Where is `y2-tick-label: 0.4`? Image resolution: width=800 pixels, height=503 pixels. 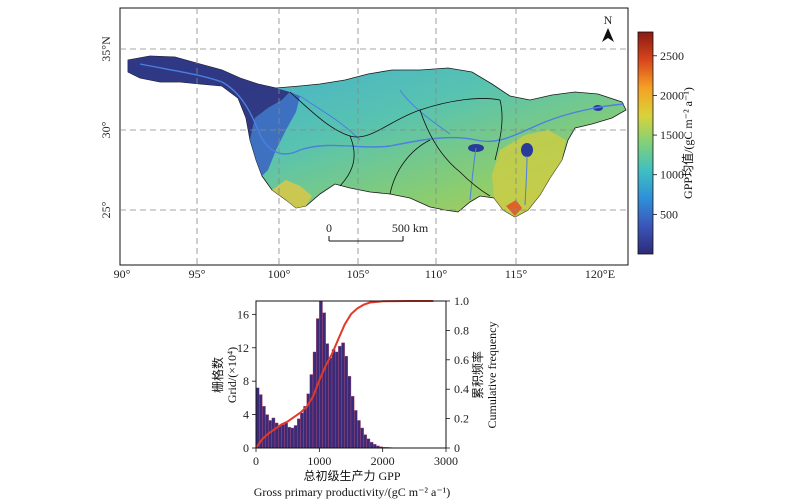
y2-tick-label: 0.4 is located at coordinates (461, 389).